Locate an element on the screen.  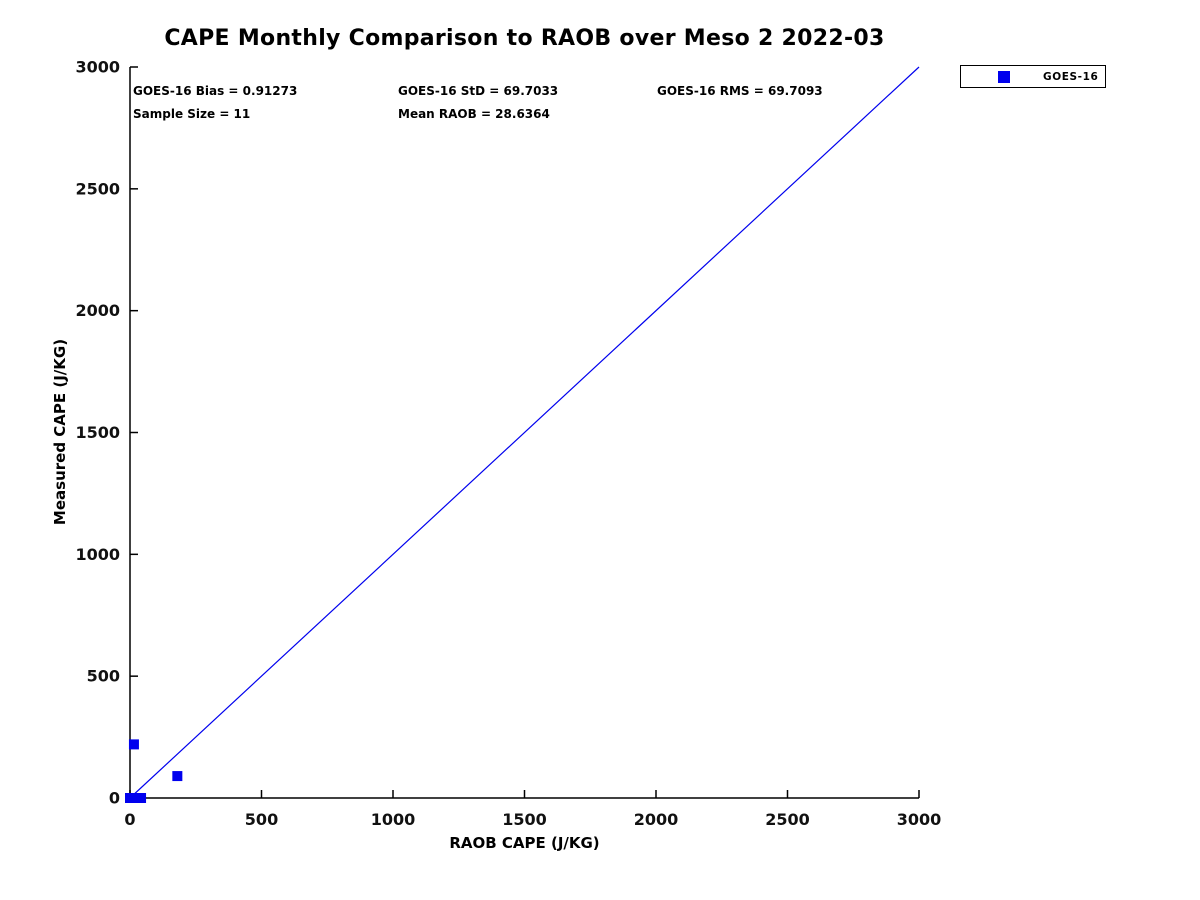
legend-entry-label: GOES-16 is located at coordinates (1071, 76).